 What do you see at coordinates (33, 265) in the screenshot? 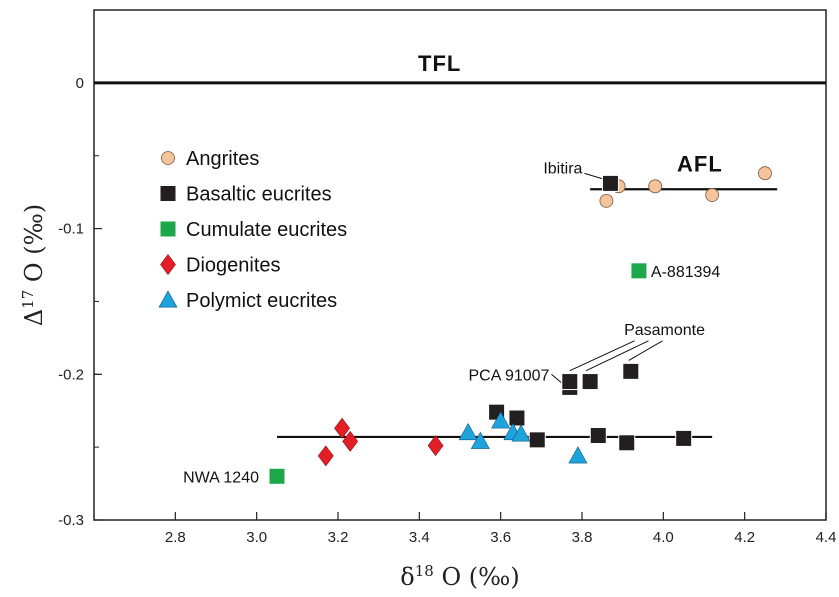
I see `y-axis-title: Δ17 O (‰)` at bounding box center [33, 265].